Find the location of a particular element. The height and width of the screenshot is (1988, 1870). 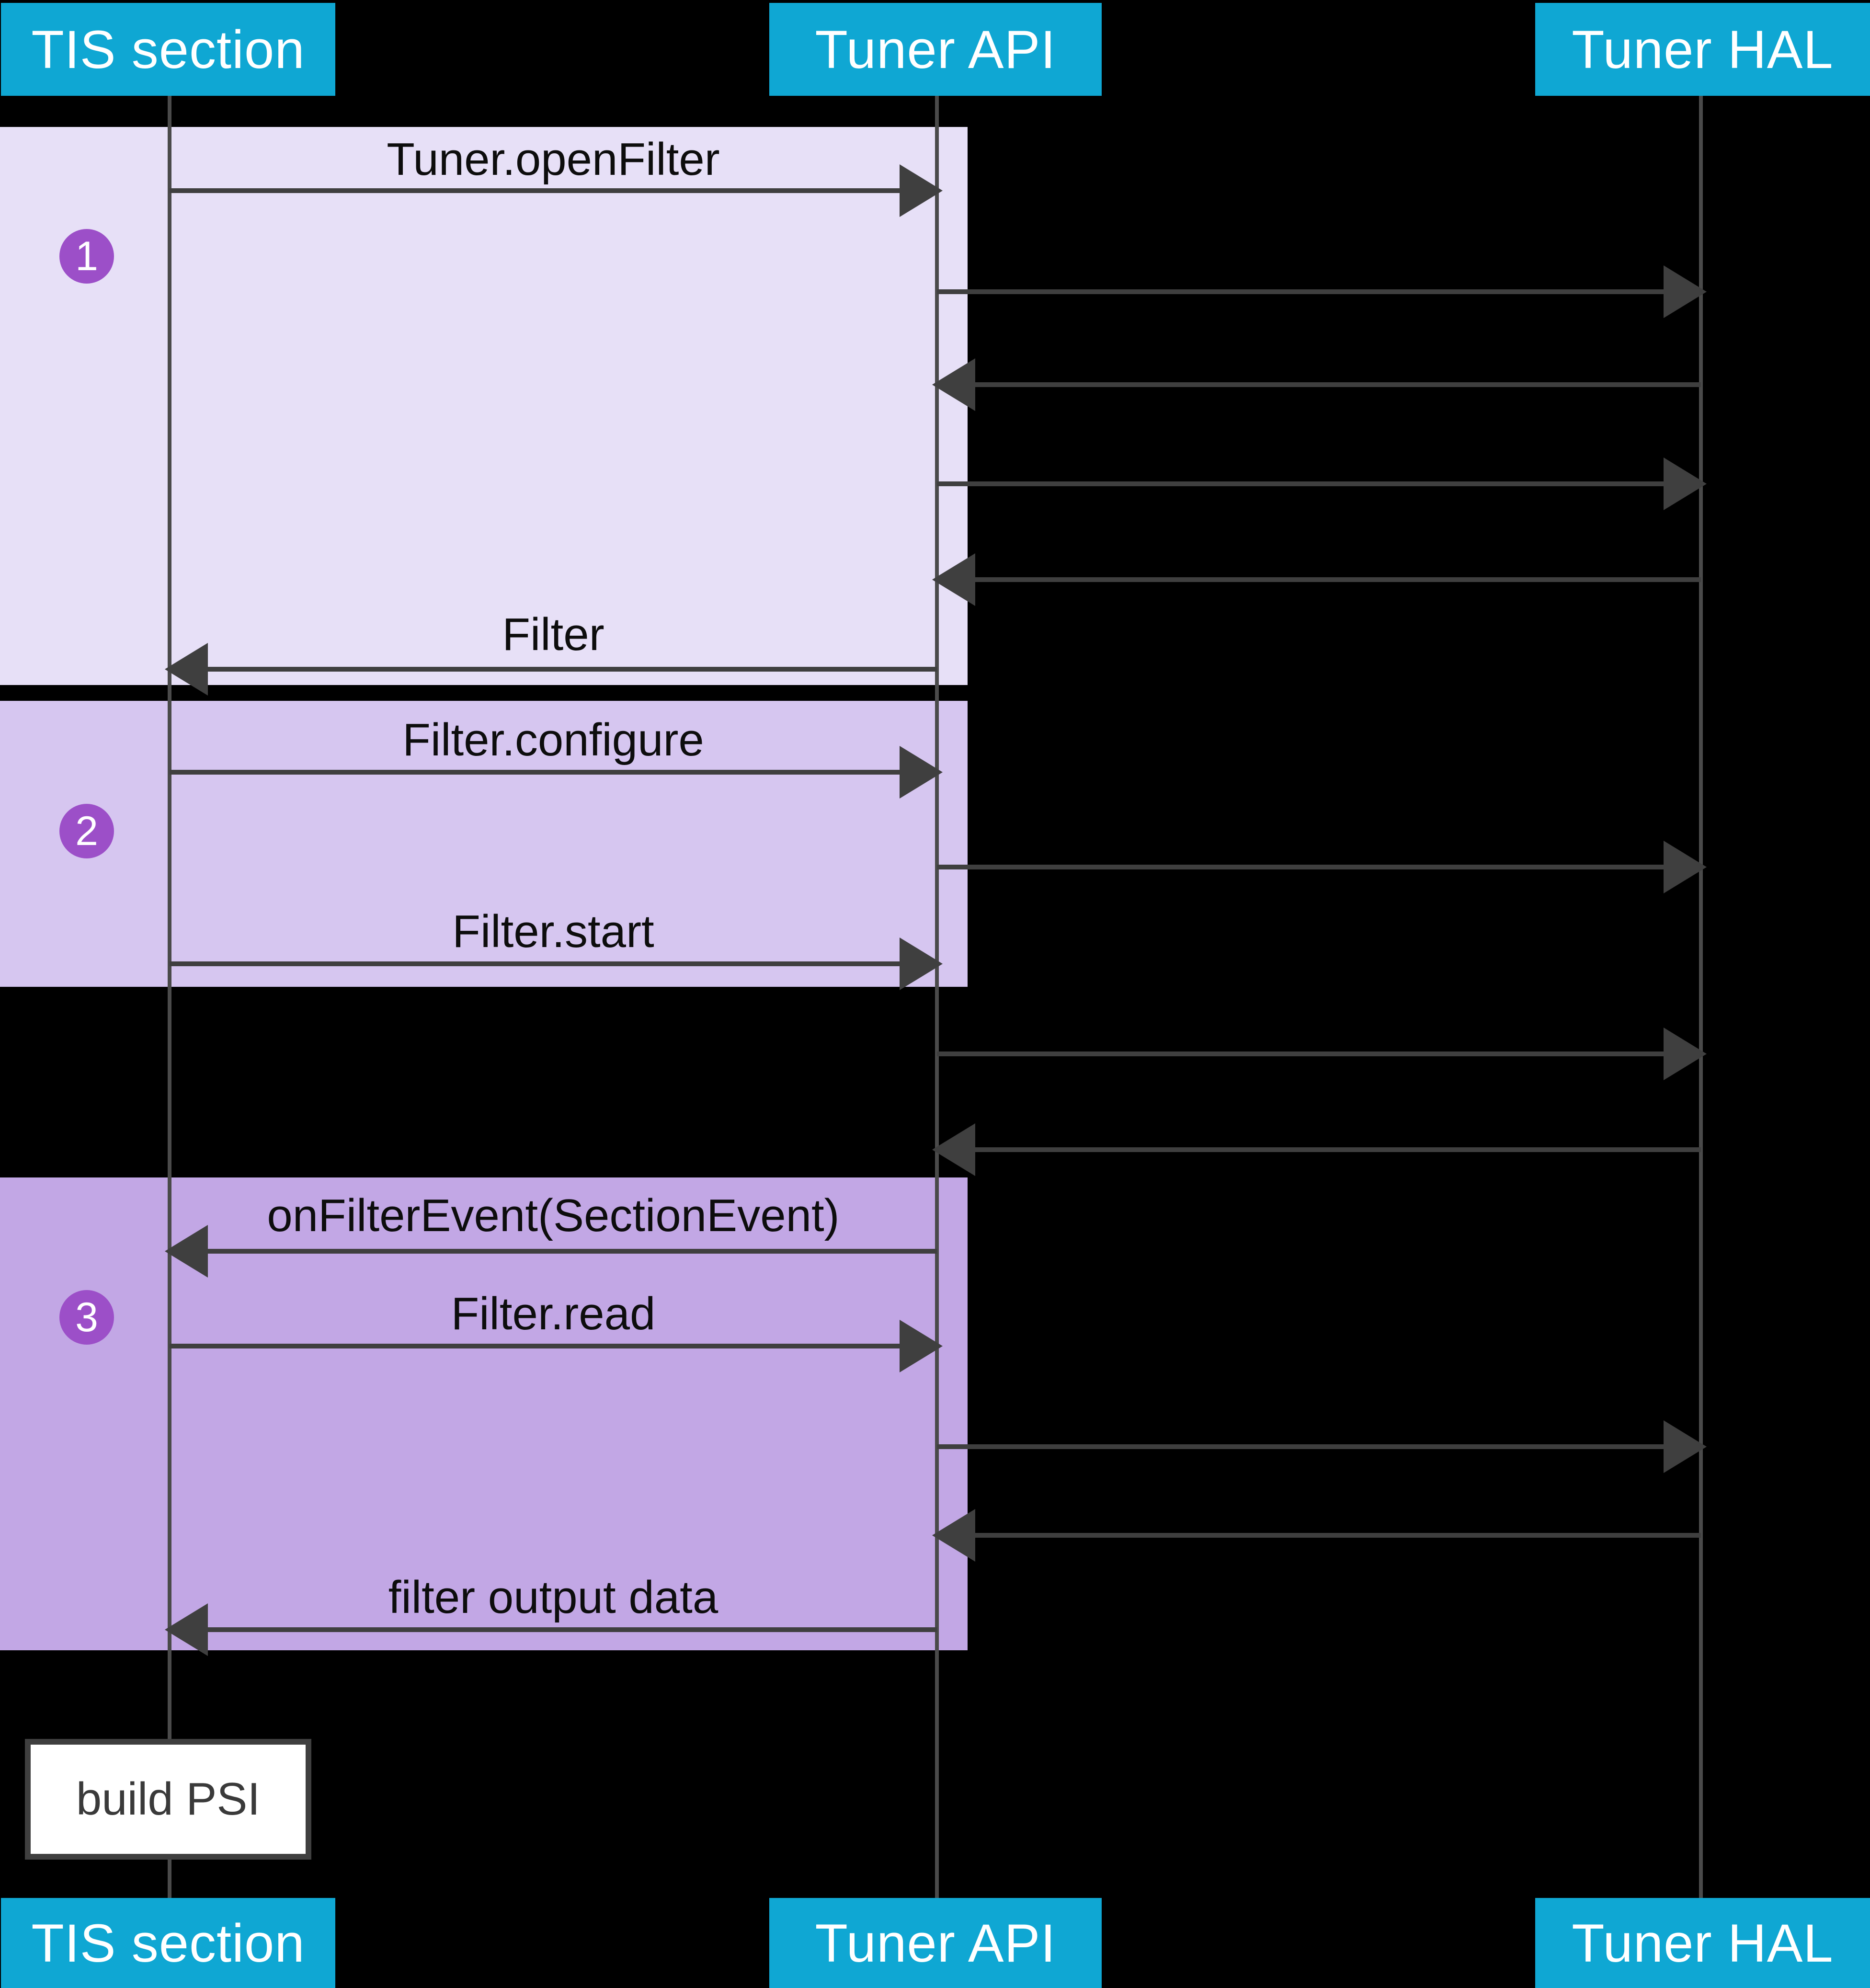

filter-output-data-arrowhead is located at coordinates (186, 1629).